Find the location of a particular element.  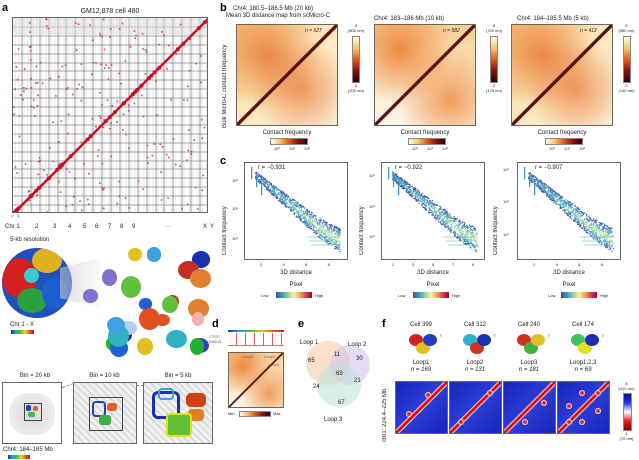

contact-ticks-2: 10⁰ 10¹ 10² is located at coordinates (430, 148).